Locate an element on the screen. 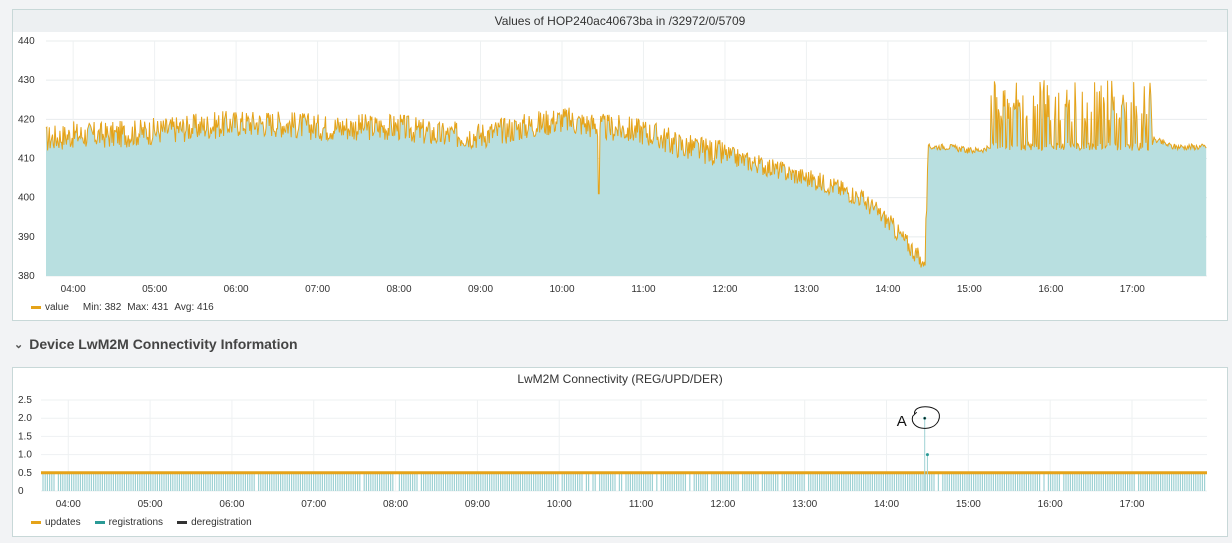 This screenshot has height=543, width=1232. y-tick-label: 410 is located at coordinates (26, 159).